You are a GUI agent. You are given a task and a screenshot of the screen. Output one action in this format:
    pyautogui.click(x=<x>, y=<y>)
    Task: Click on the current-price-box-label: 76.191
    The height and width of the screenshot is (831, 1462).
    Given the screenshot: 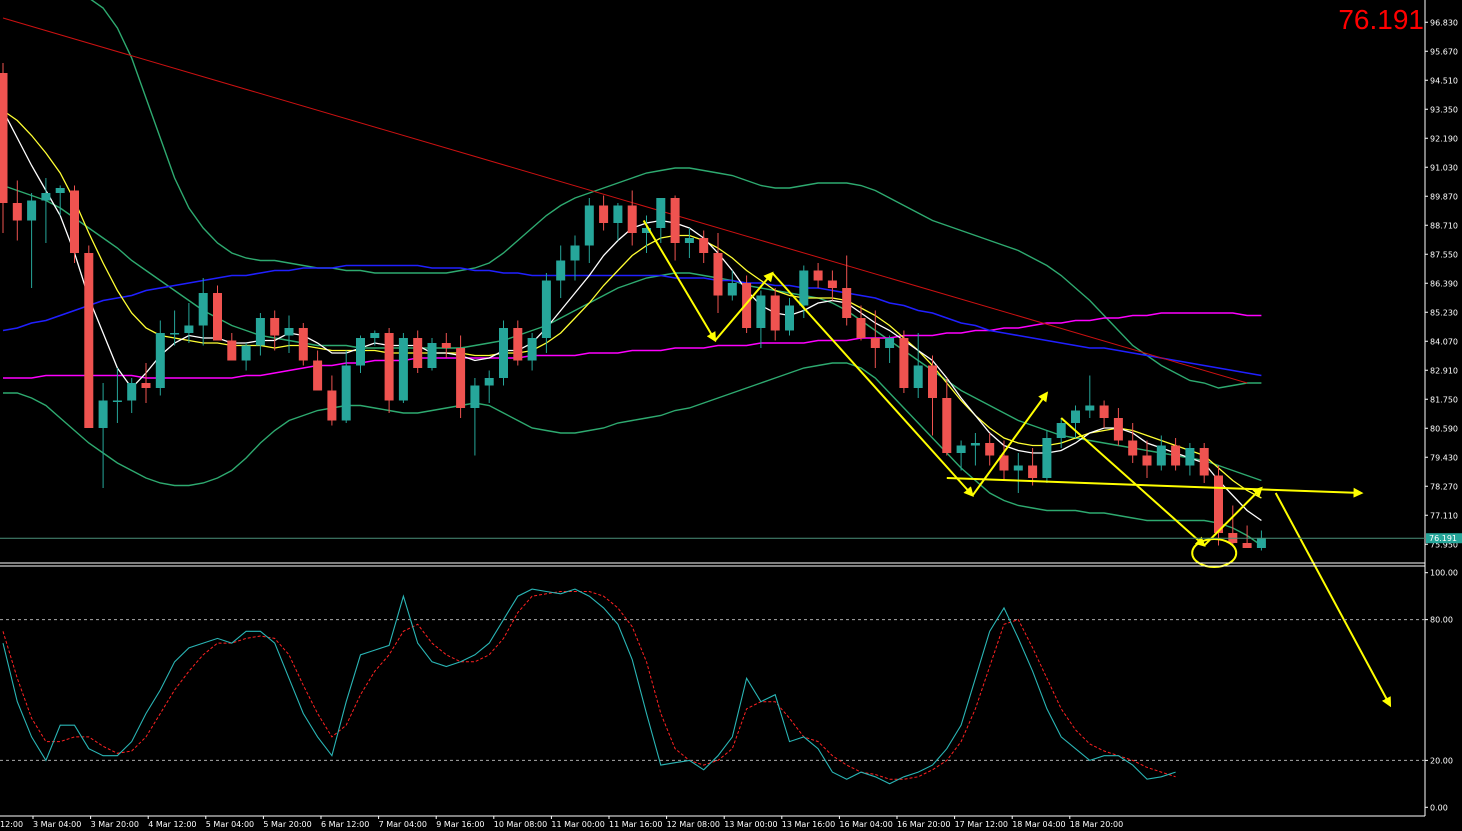 What is the action you would take?
    pyautogui.click(x=1443, y=538)
    